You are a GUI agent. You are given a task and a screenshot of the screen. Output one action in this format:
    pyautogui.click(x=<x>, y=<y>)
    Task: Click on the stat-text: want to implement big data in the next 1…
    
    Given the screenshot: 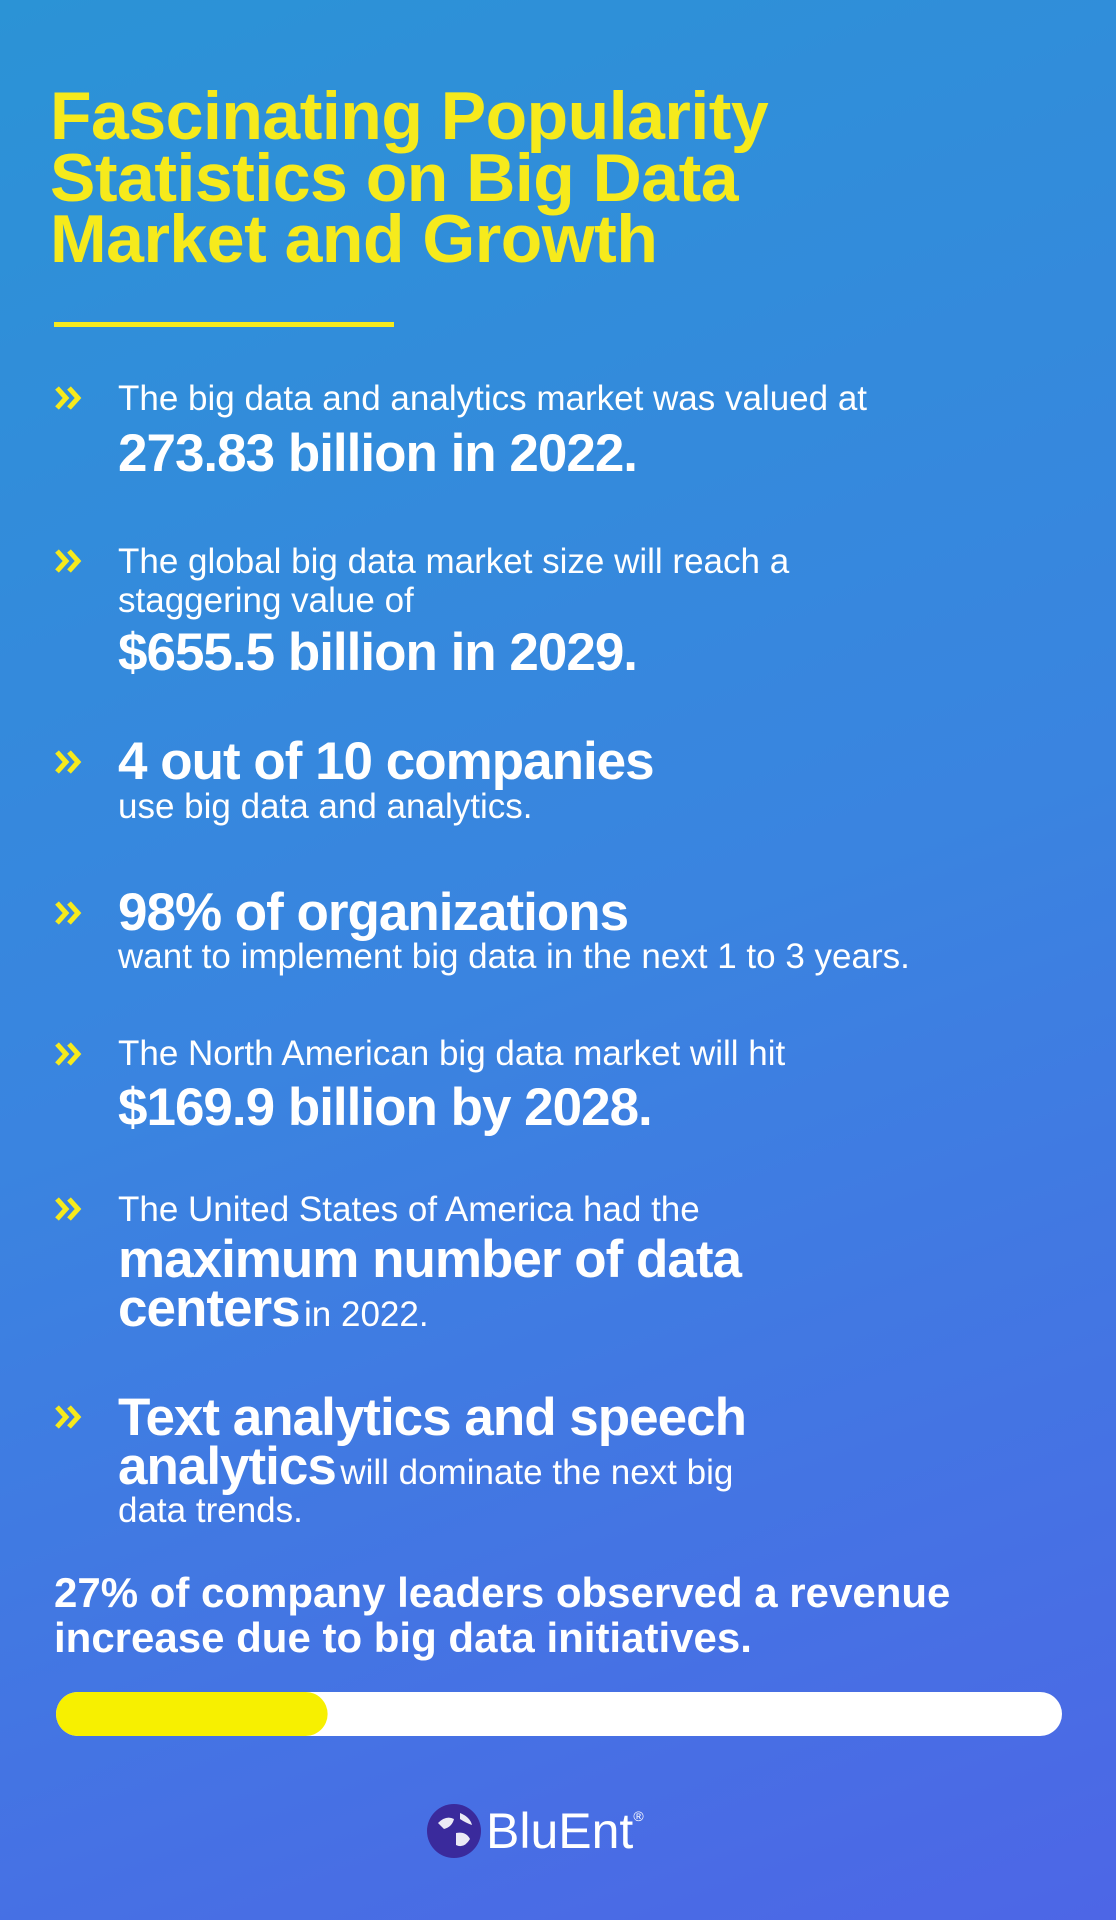 What is the action you would take?
    pyautogui.click(x=514, y=957)
    